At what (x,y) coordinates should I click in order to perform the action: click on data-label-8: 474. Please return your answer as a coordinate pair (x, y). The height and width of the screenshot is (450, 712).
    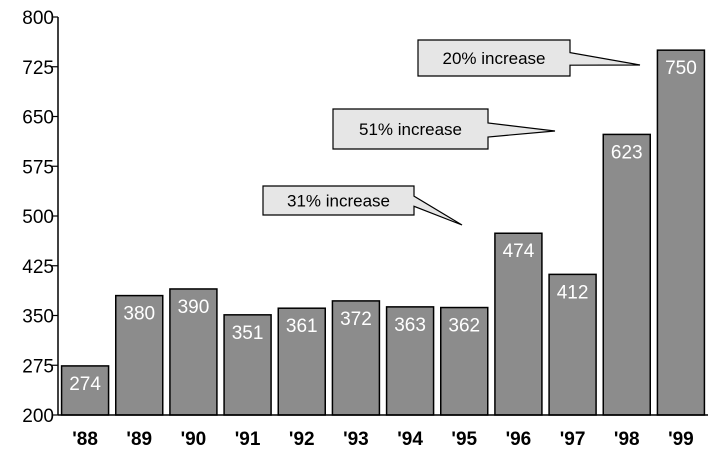
    Looking at the image, I should click on (519, 251).